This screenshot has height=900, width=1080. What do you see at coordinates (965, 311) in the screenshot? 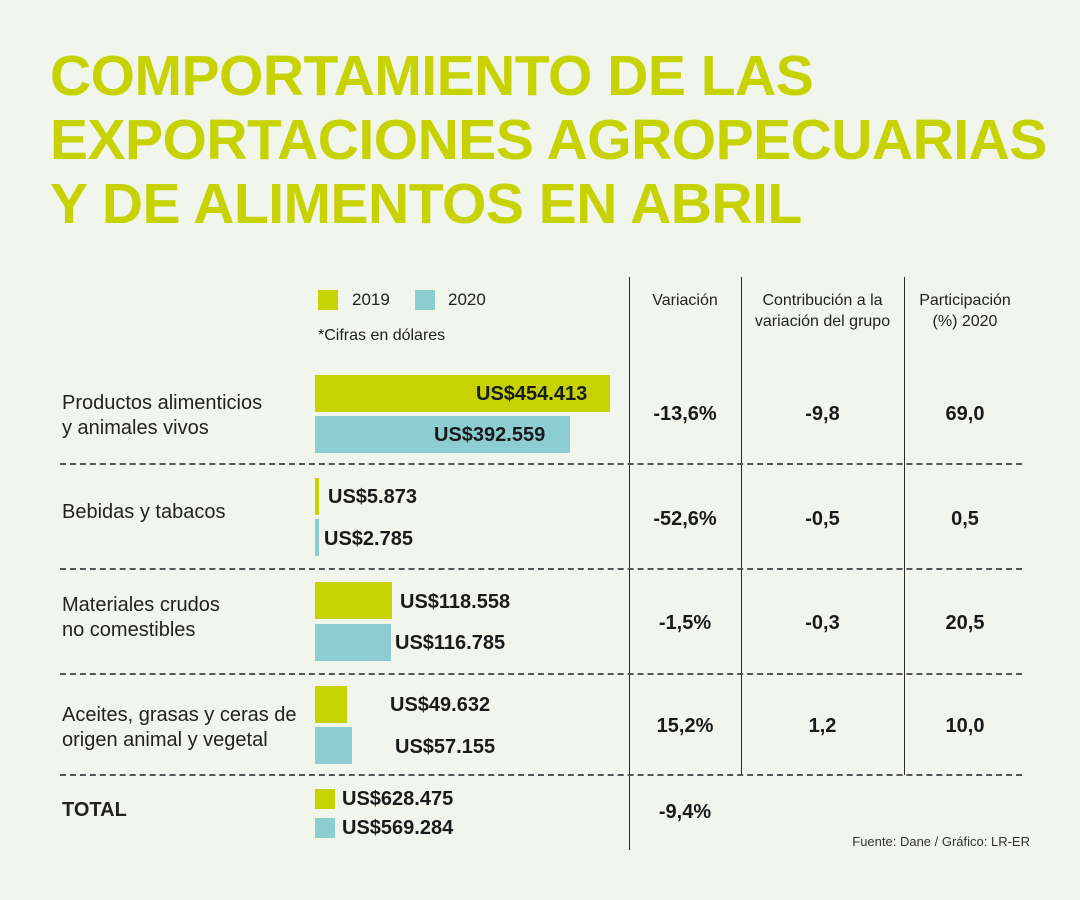
I see `header-participacion: Participación (%) 2020` at bounding box center [965, 311].